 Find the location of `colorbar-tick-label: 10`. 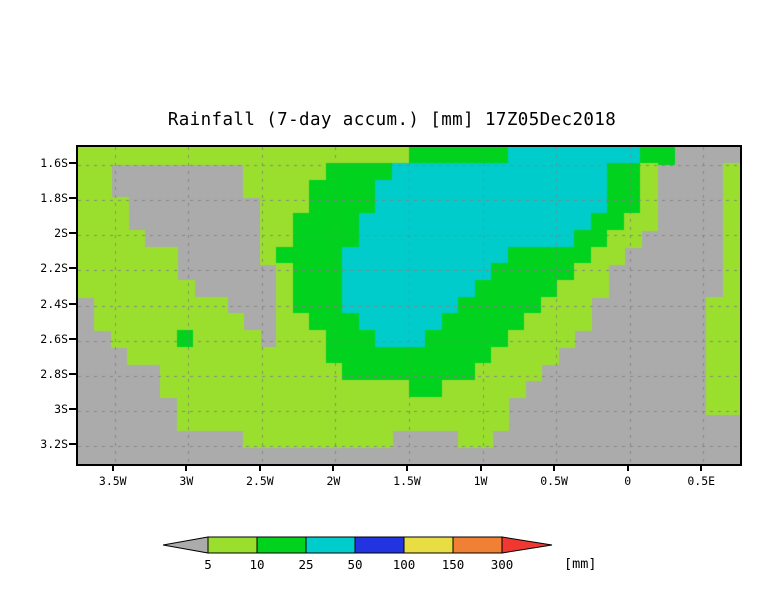

colorbar-tick-label: 10 is located at coordinates (257, 564).